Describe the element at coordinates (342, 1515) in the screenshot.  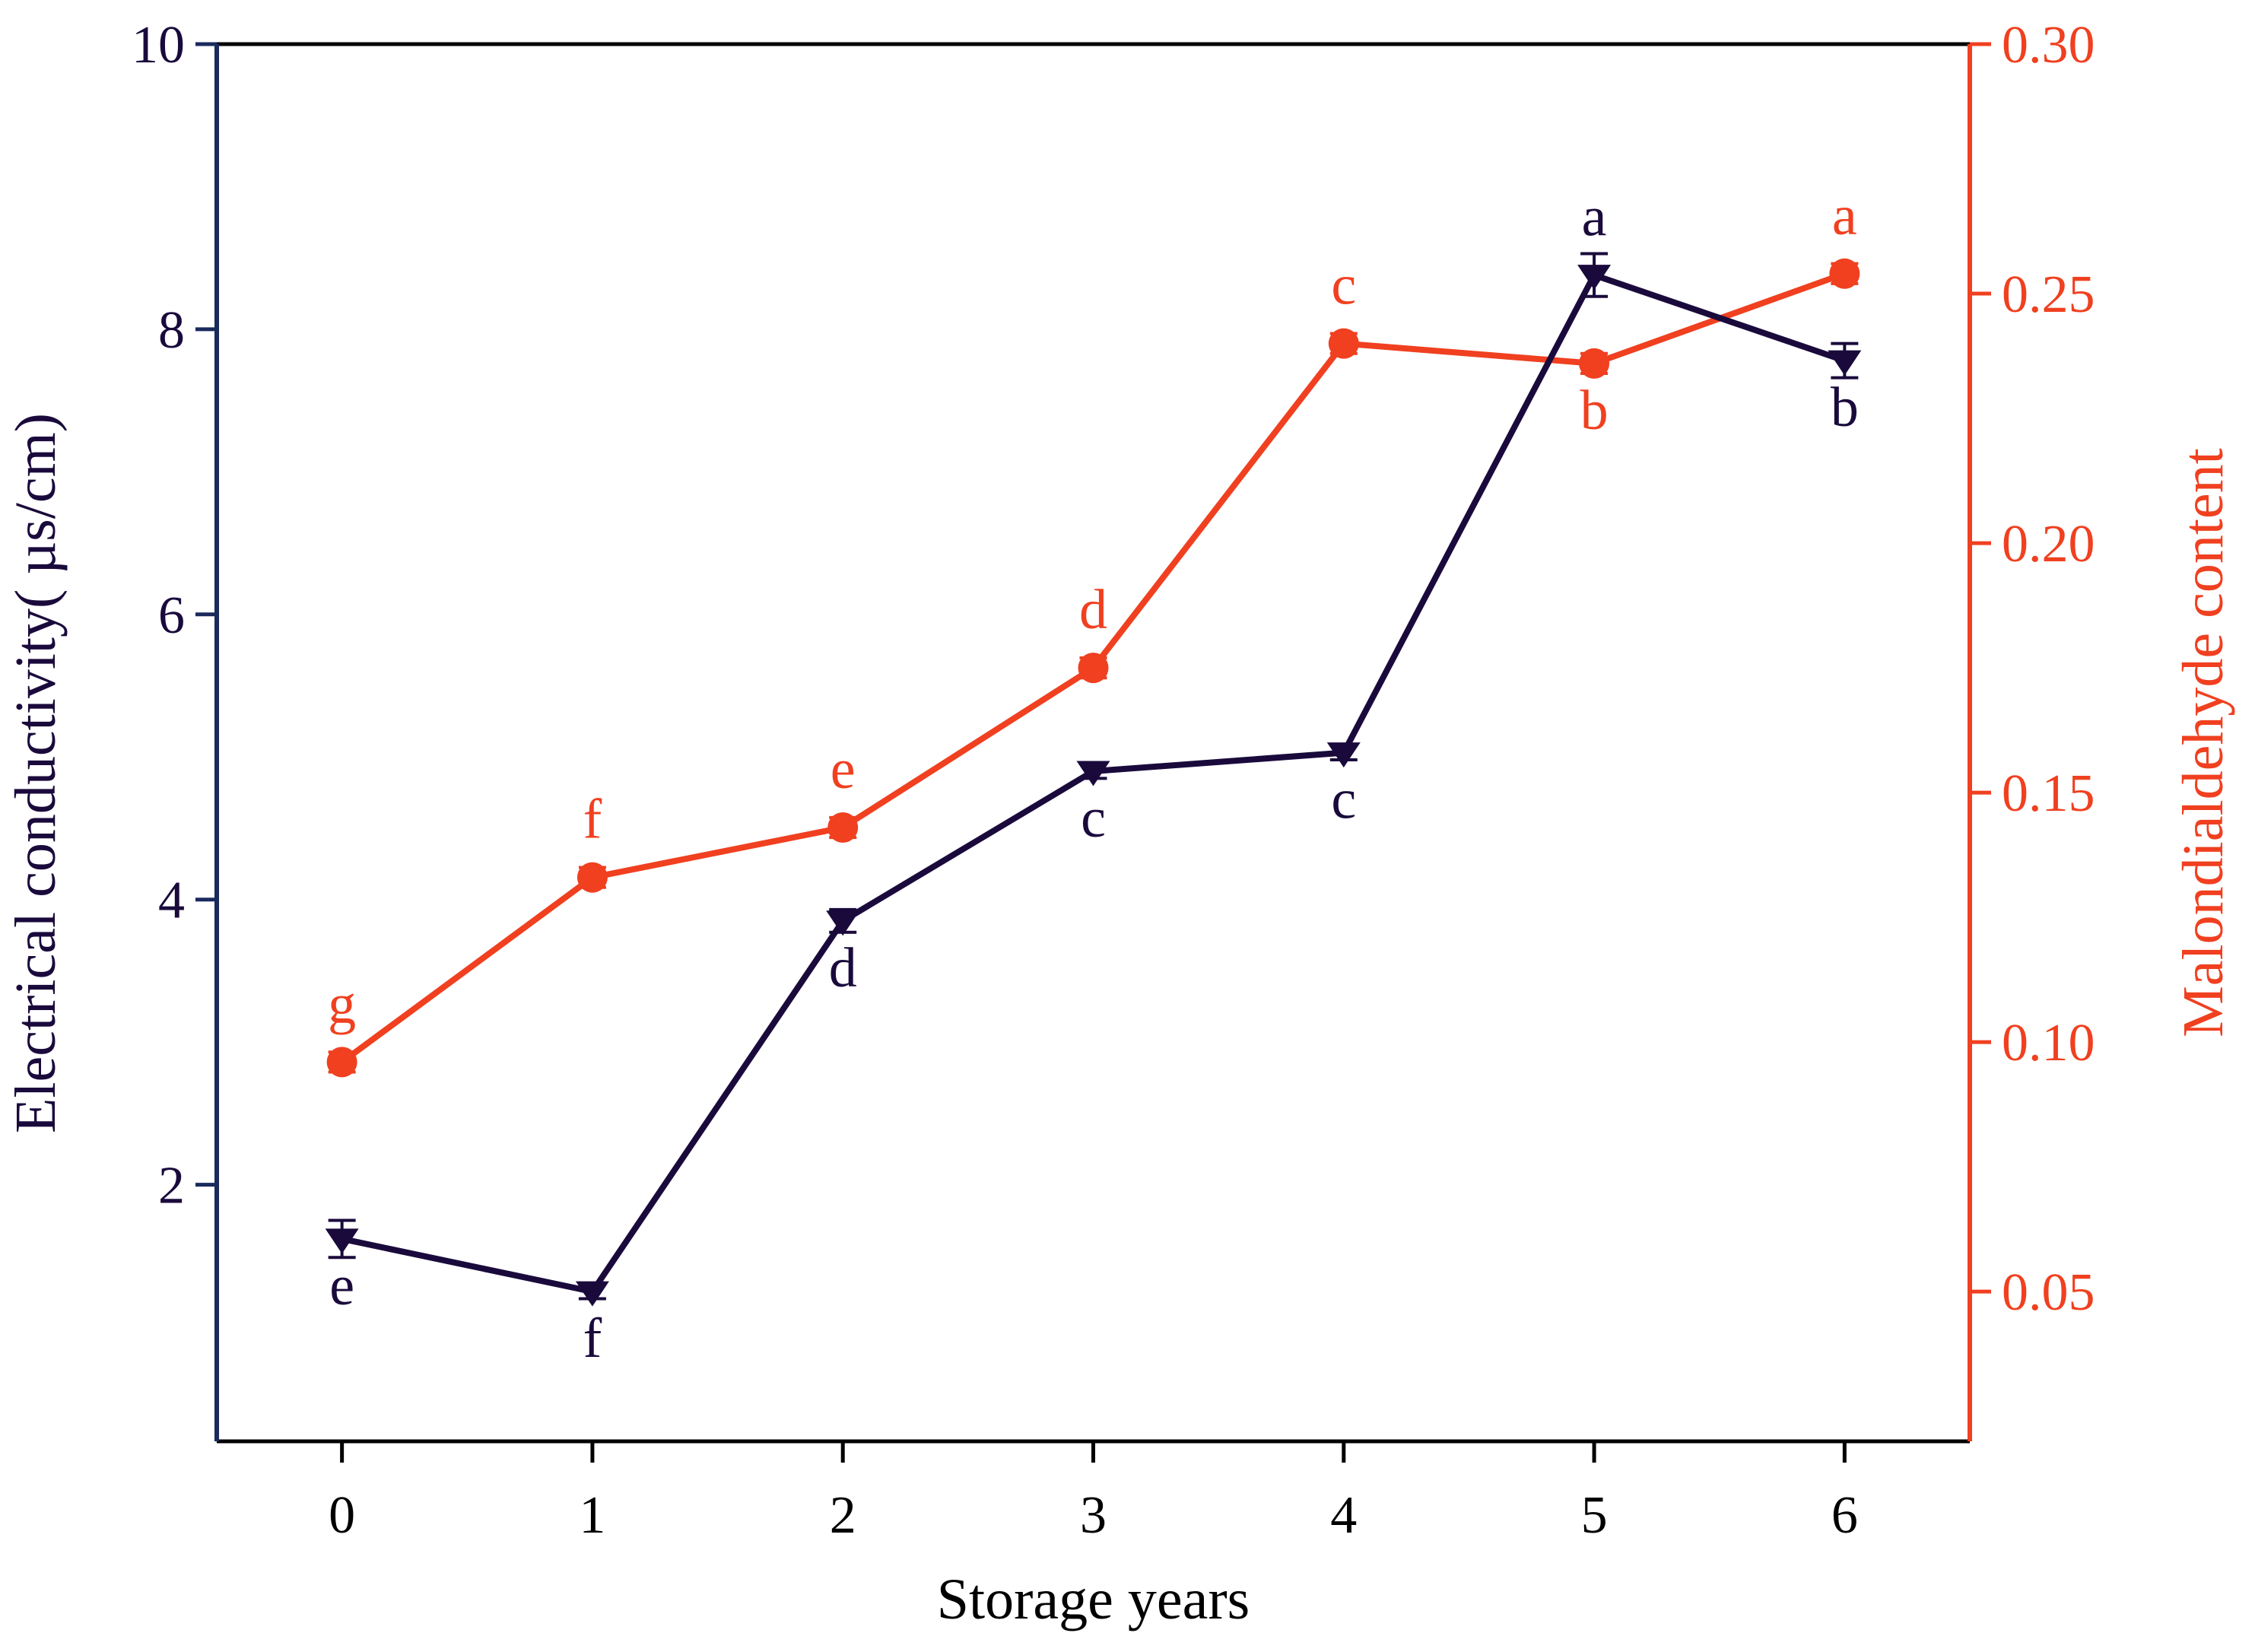
I see `x-tick-label: 0` at that location.